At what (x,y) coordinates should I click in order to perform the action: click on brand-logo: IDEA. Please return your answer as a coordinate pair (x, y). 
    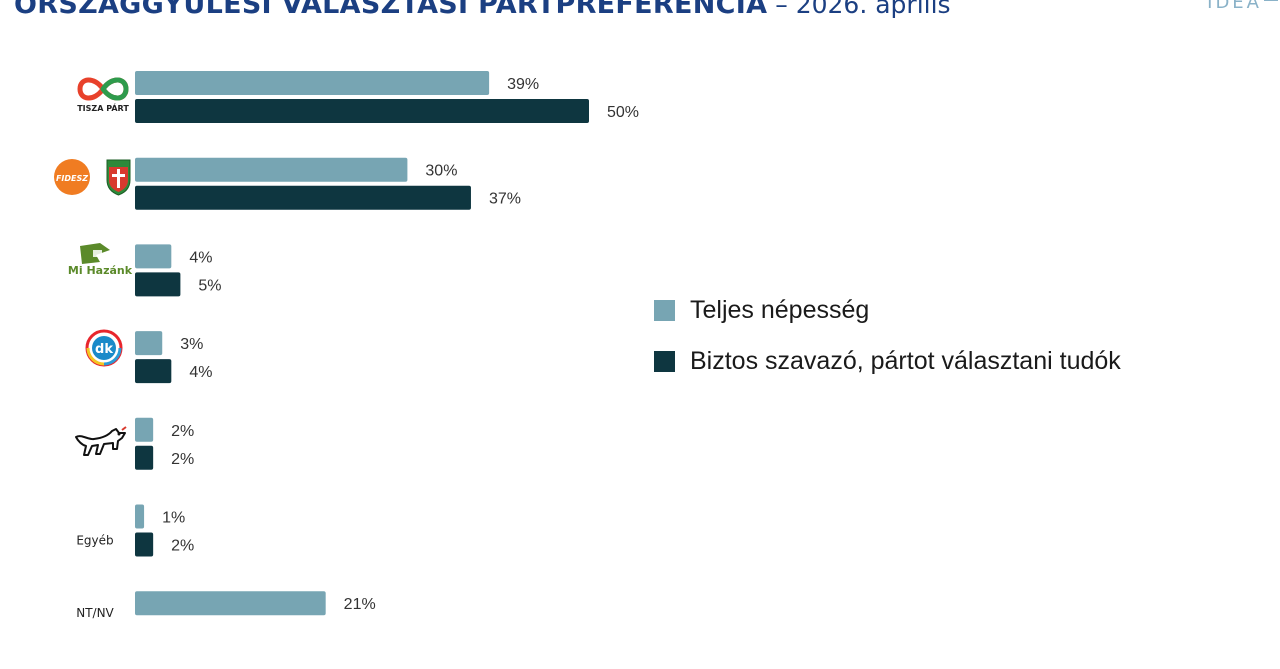
    Looking at the image, I should click on (1234, 6).